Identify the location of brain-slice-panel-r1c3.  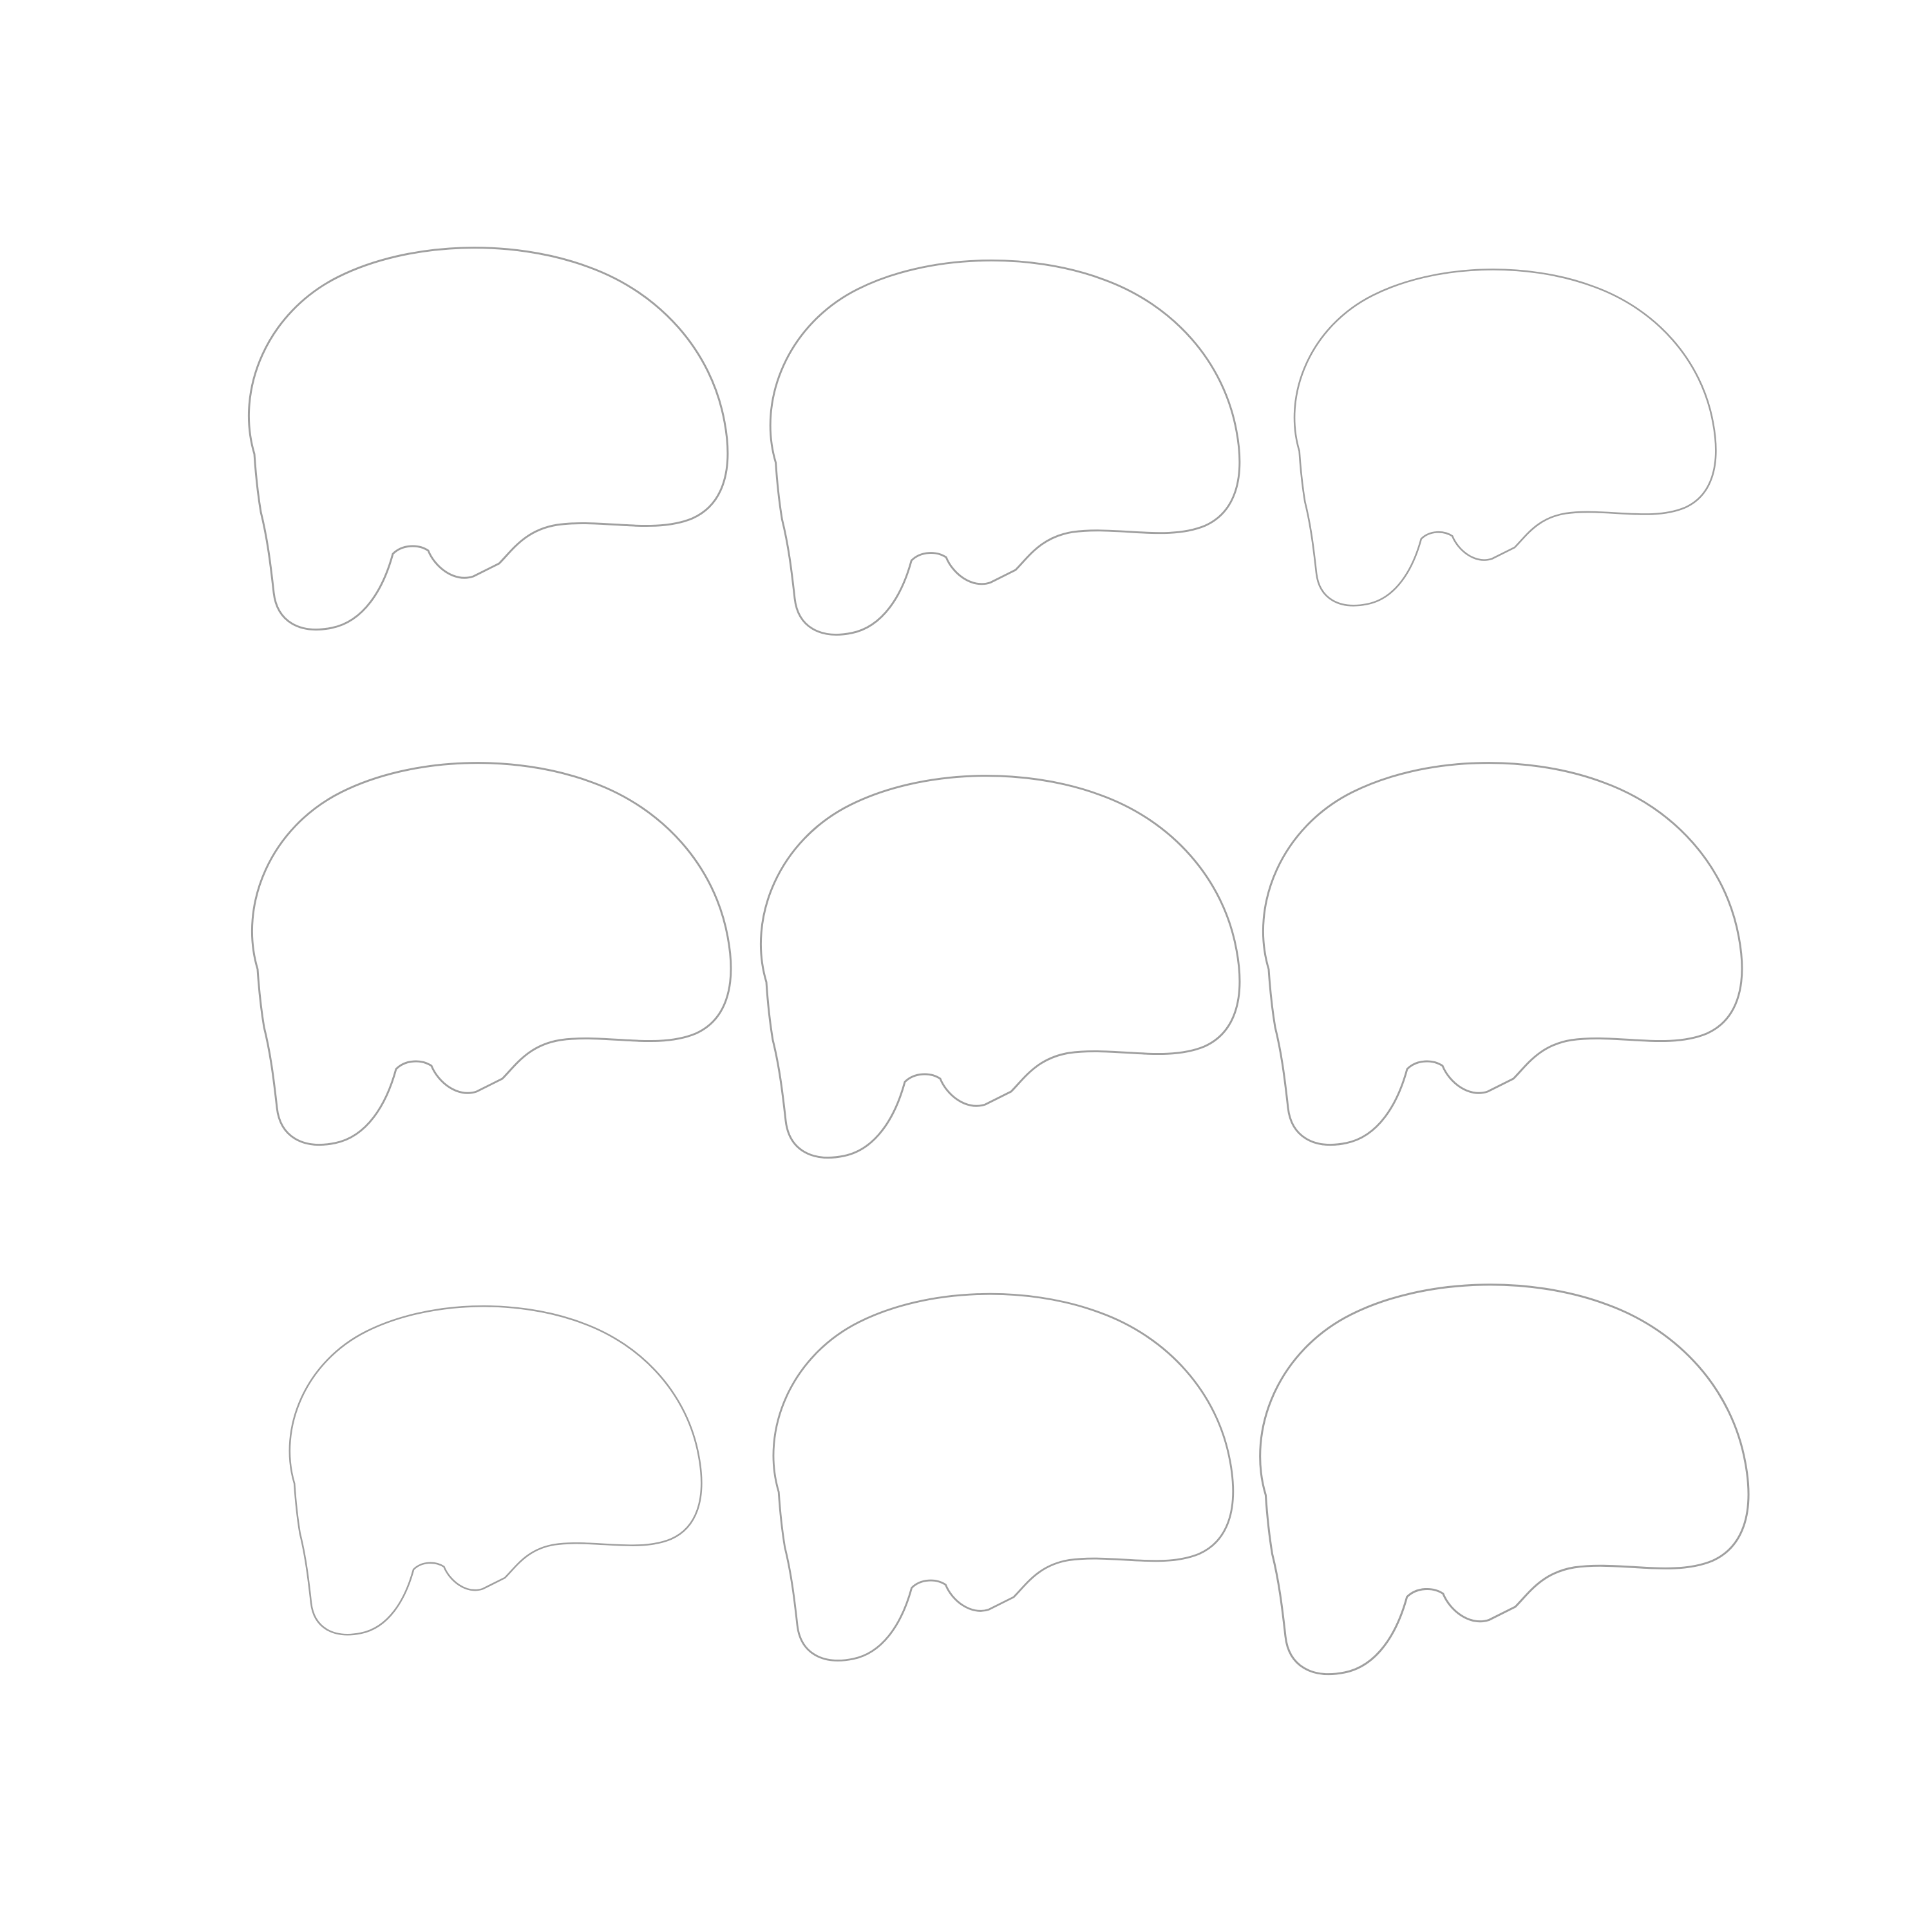
(1505, 438).